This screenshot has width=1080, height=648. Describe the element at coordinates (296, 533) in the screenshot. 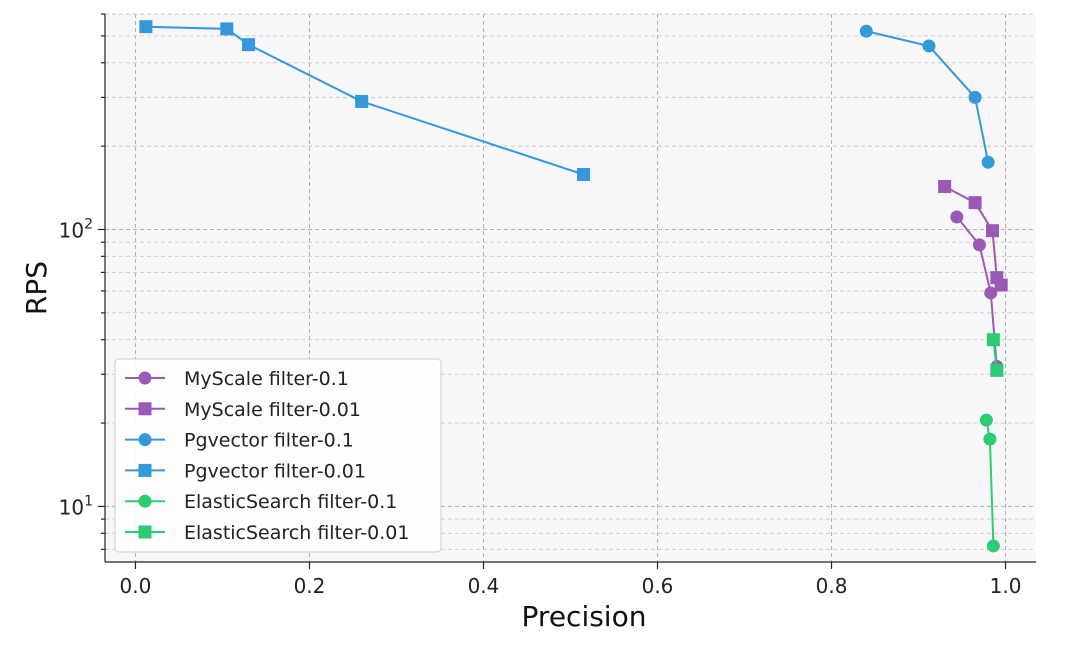

I see `legend-label: ElasticSearch filter-0.01` at that location.